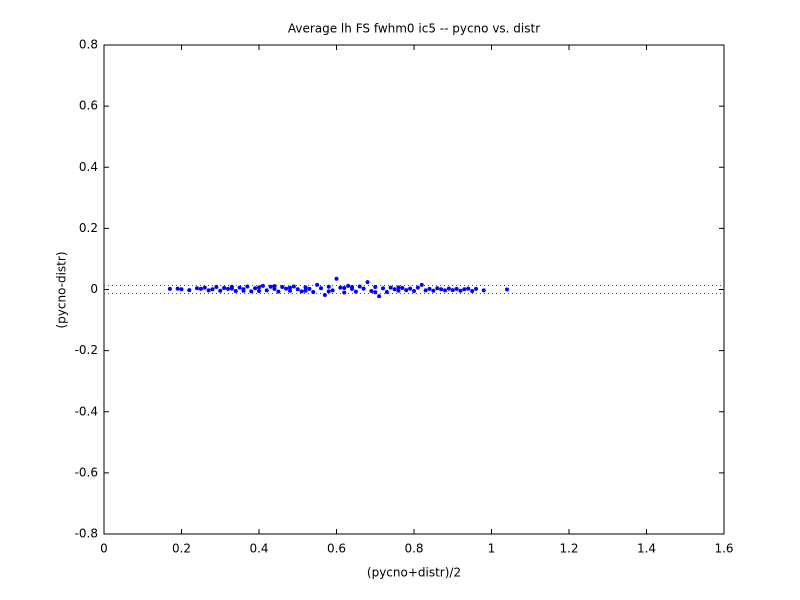 The height and width of the screenshot is (600, 800). What do you see at coordinates (646, 549) in the screenshot?
I see `x-tick-label: 1.4` at bounding box center [646, 549].